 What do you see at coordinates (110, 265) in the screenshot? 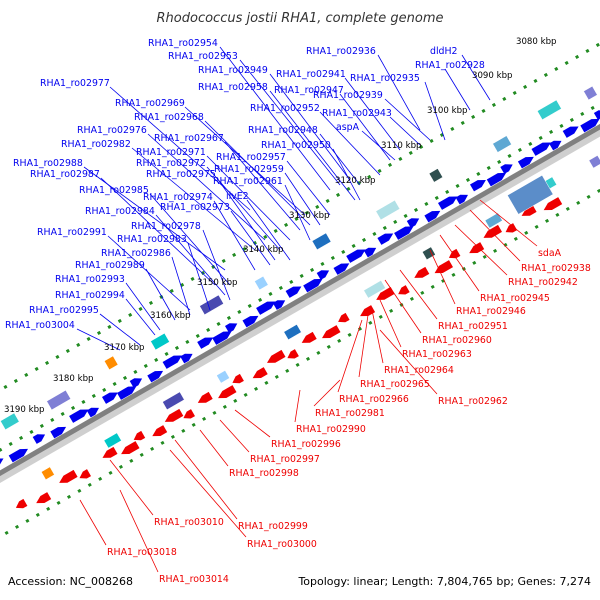
I see `forward-label-39: RHA1_ro02989` at bounding box center [110, 265].